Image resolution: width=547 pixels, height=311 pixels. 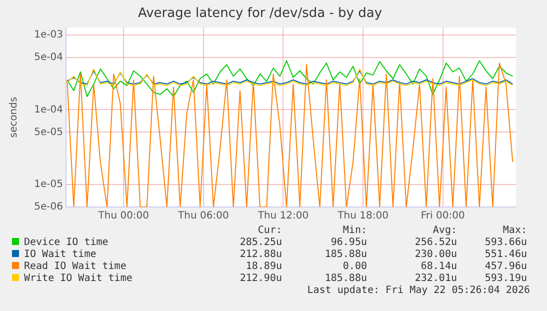 What do you see at coordinates (269, 231) in the screenshot?
I see `text: Cur:` at bounding box center [269, 231].